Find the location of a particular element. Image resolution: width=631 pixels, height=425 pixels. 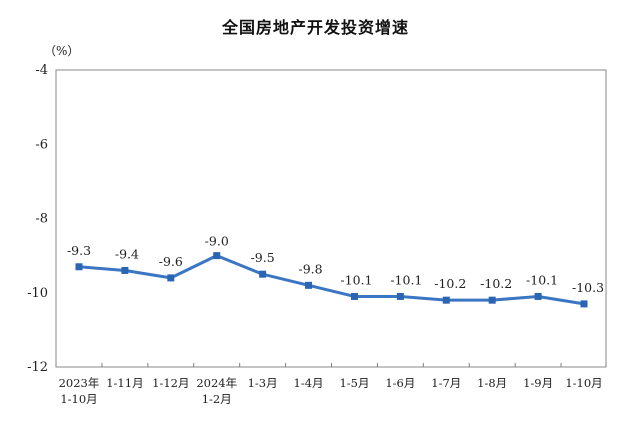

y-tick-label: -4 is located at coordinates (41, 70).